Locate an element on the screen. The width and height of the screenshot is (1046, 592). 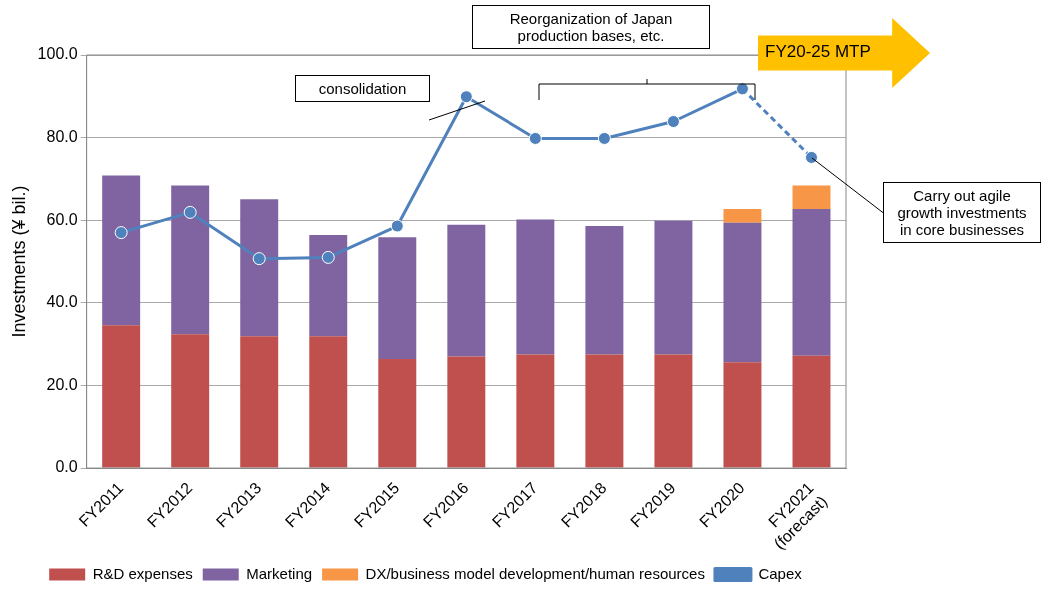
y-tick-label: 20.0 is located at coordinates (62, 384).